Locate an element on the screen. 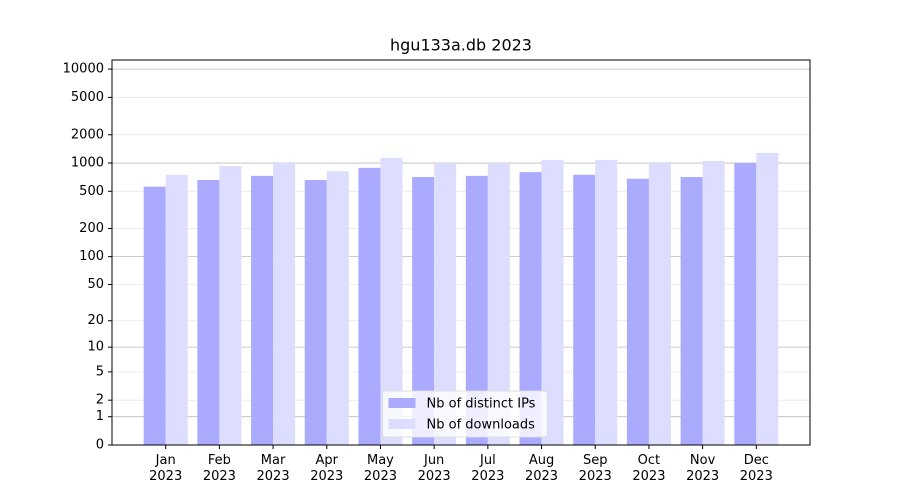 The height and width of the screenshot is (500, 900). x-tick-label: Oct 2023 is located at coordinates (649, 468).